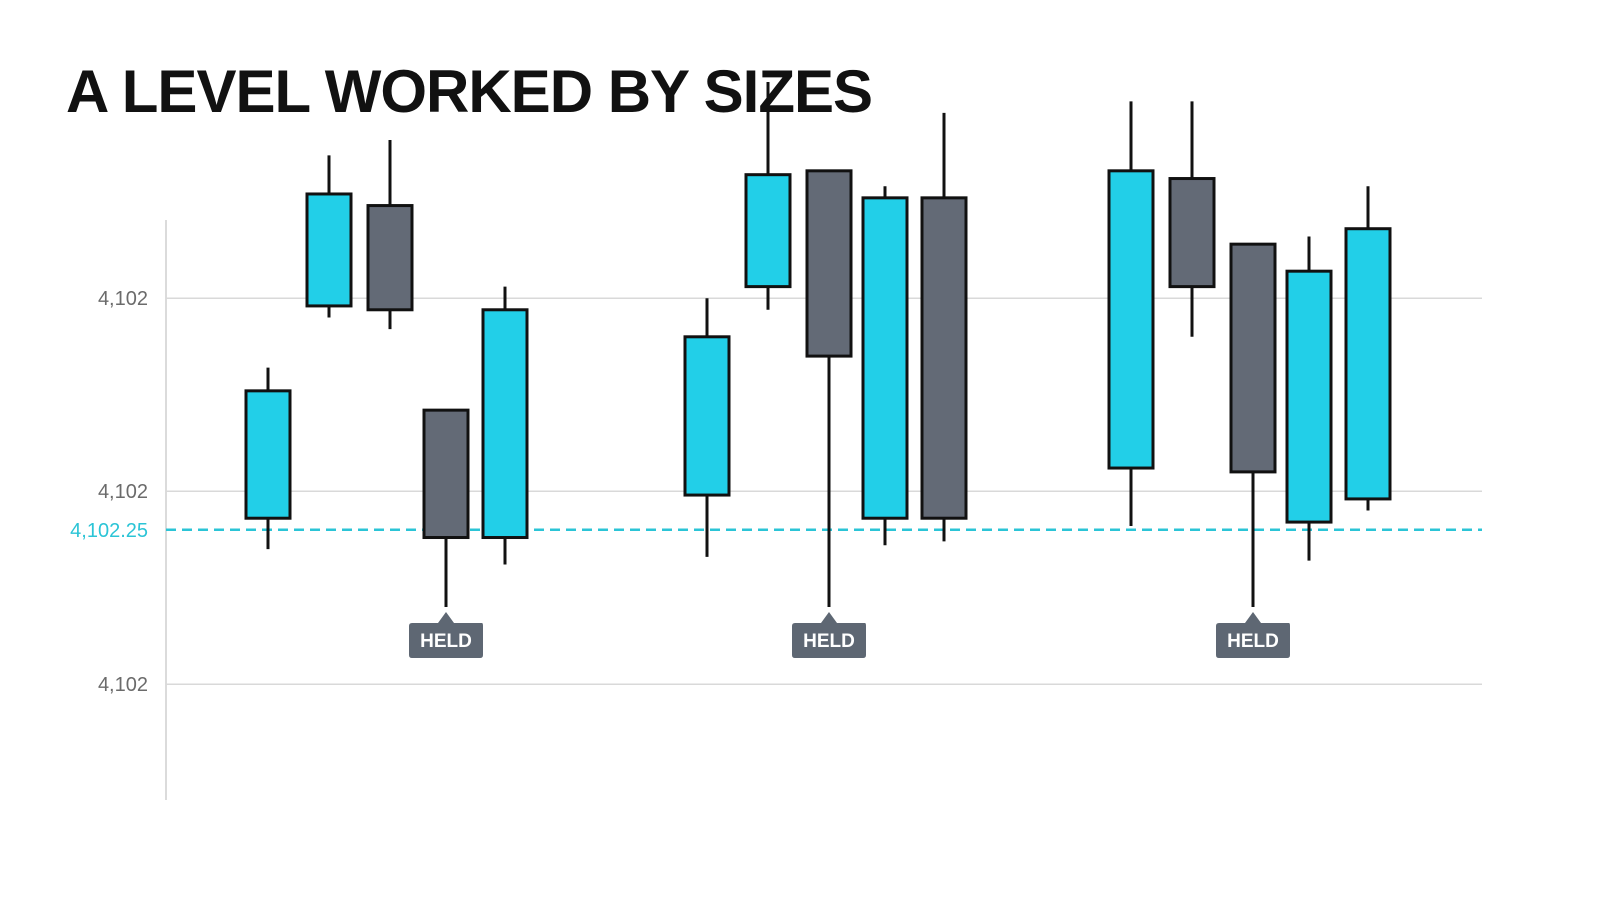 The width and height of the screenshot is (1600, 914). Describe the element at coordinates (469, 91) in the screenshot. I see `chart-title: A LEVEL WORKED BY SIZES` at that location.